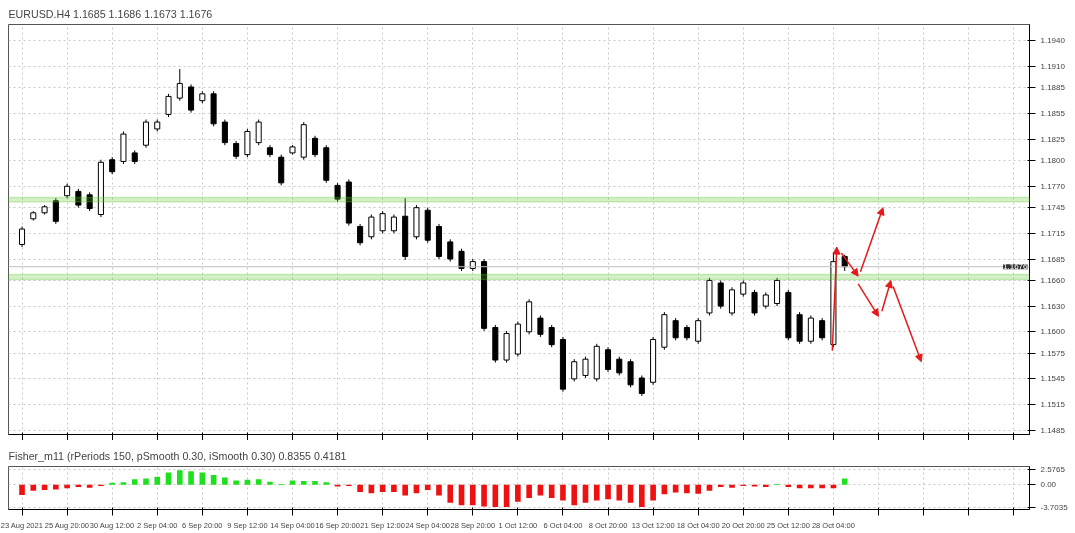  What do you see at coordinates (1053, 306) in the screenshot?
I see `y-tick-label: 1.1630` at bounding box center [1053, 306].